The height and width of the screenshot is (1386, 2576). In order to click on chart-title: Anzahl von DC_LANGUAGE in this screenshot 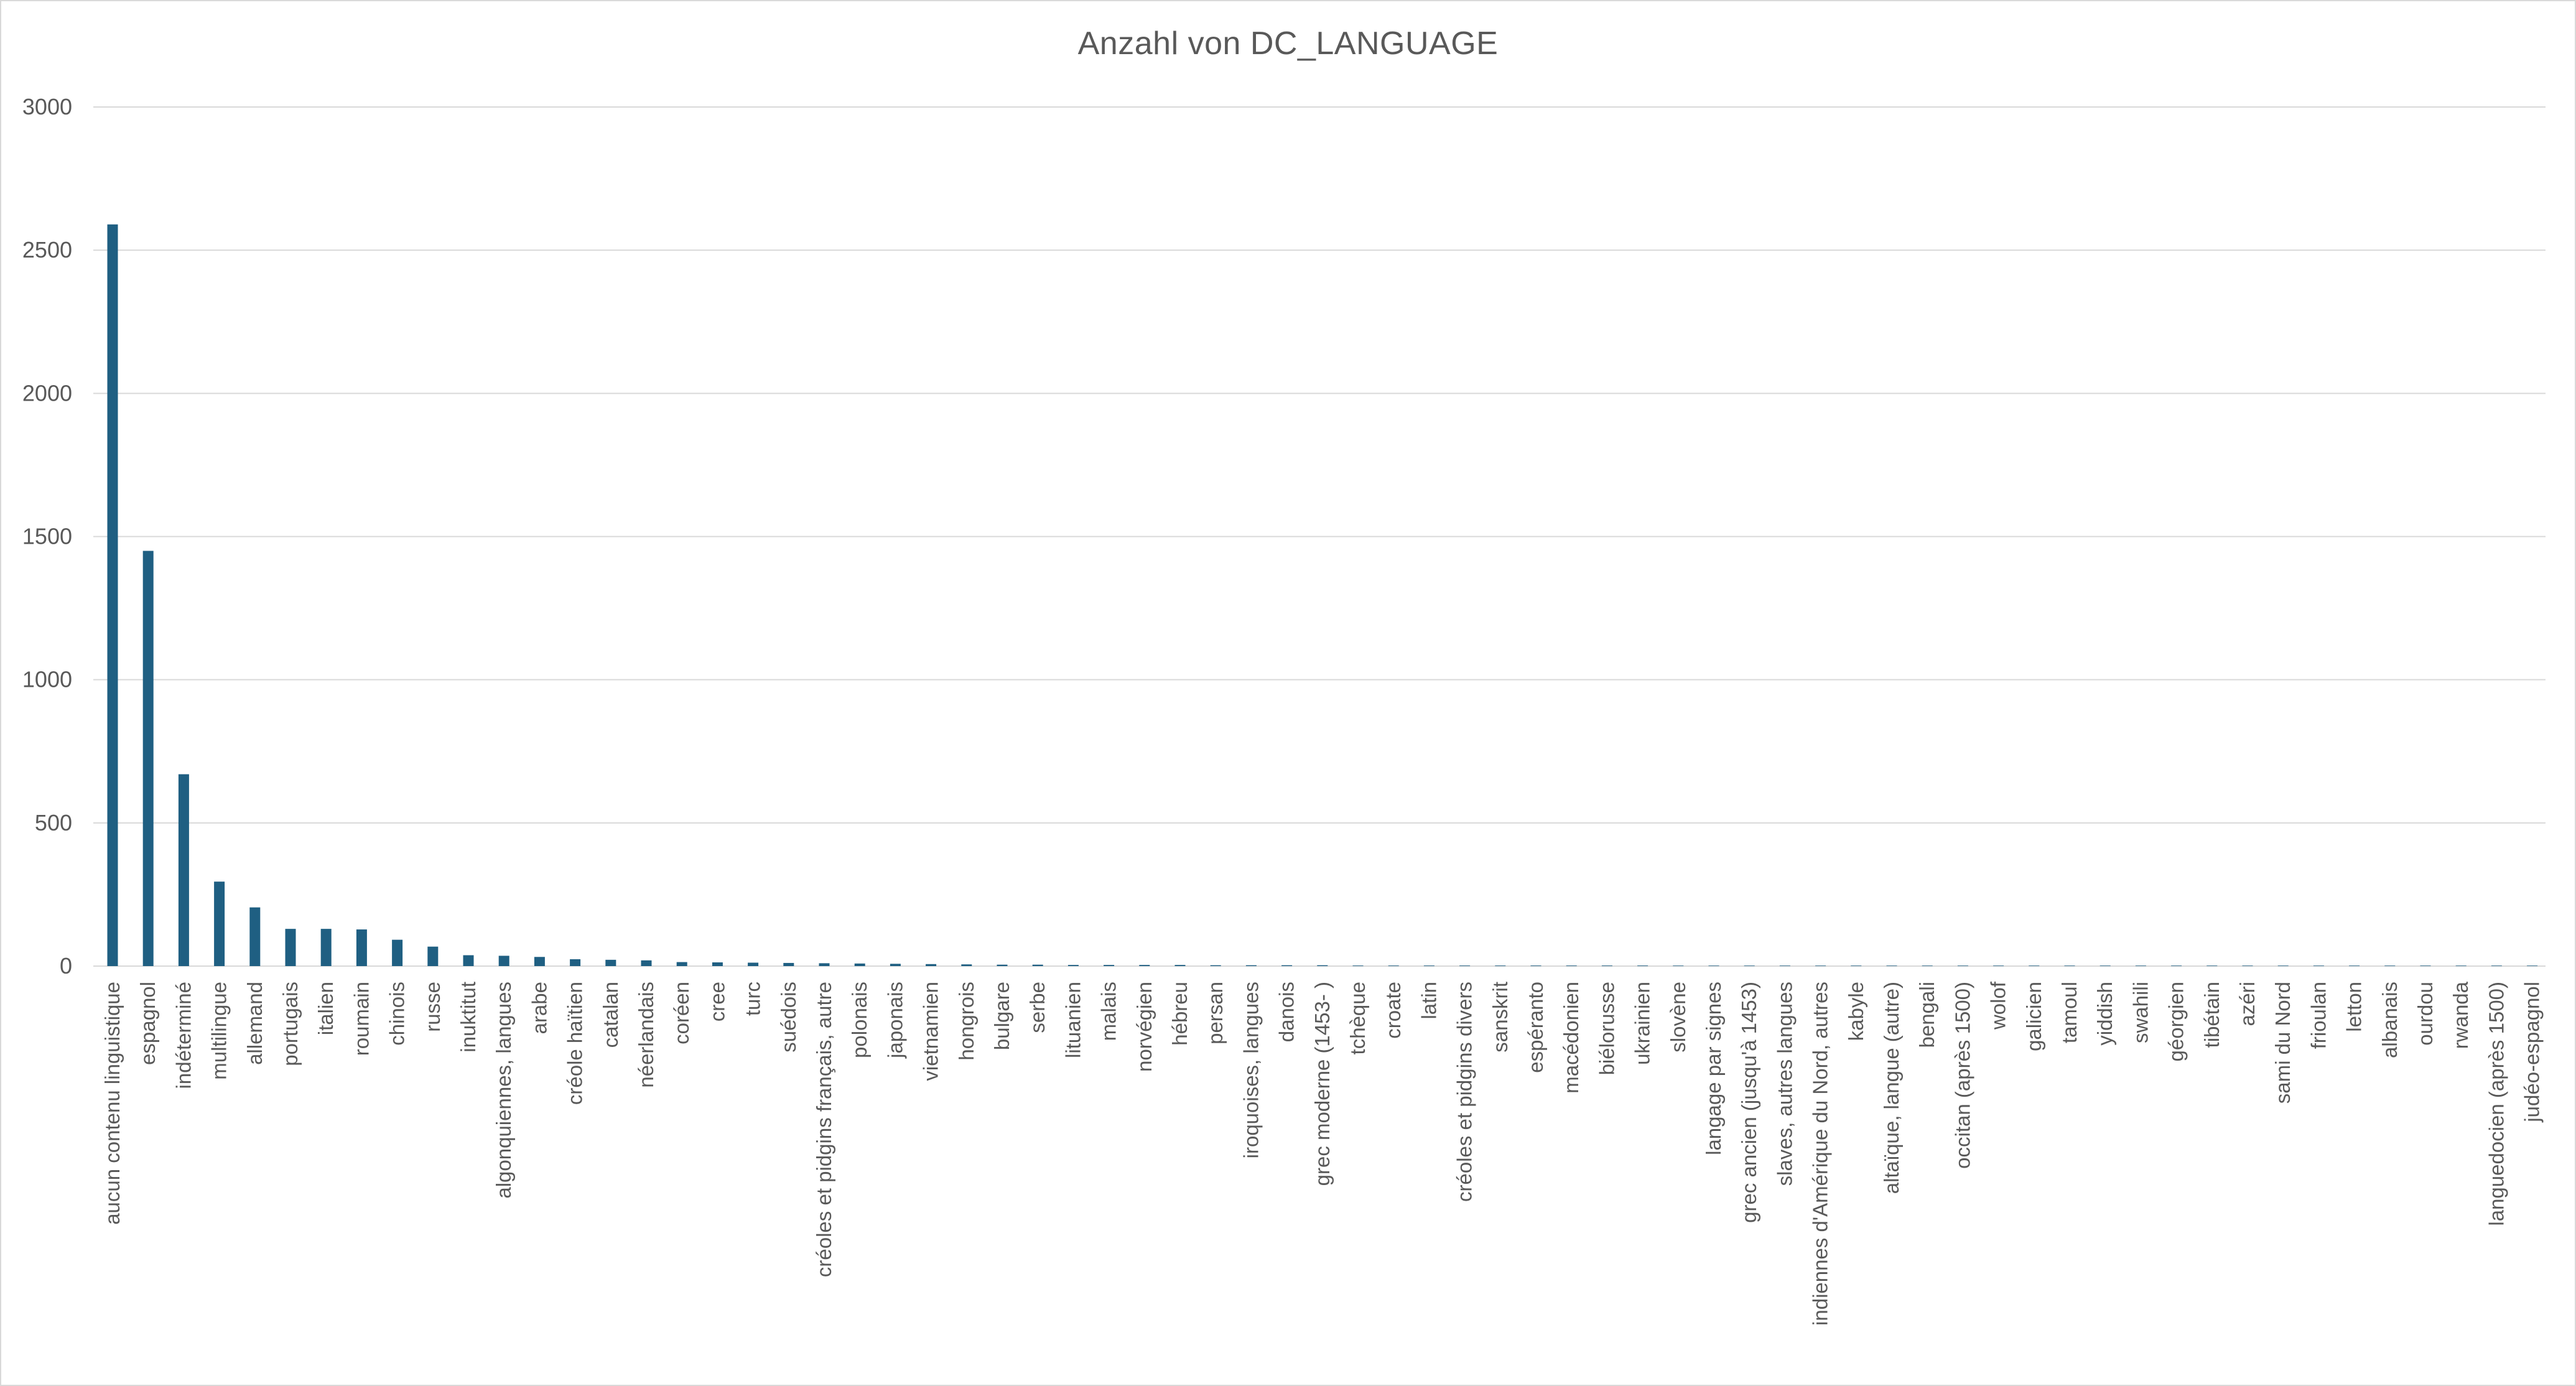, I will do `click(1288, 44)`.